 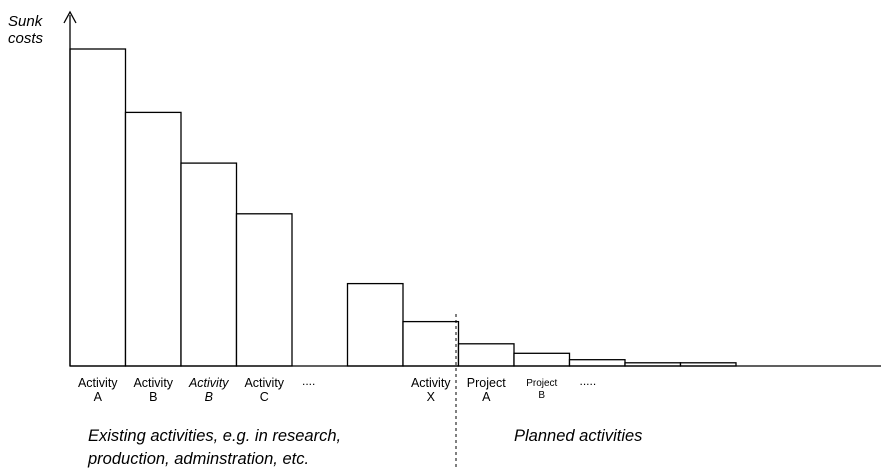 I want to click on existing-activities-line2: production, adminstration, etc., so click(x=199, y=459).